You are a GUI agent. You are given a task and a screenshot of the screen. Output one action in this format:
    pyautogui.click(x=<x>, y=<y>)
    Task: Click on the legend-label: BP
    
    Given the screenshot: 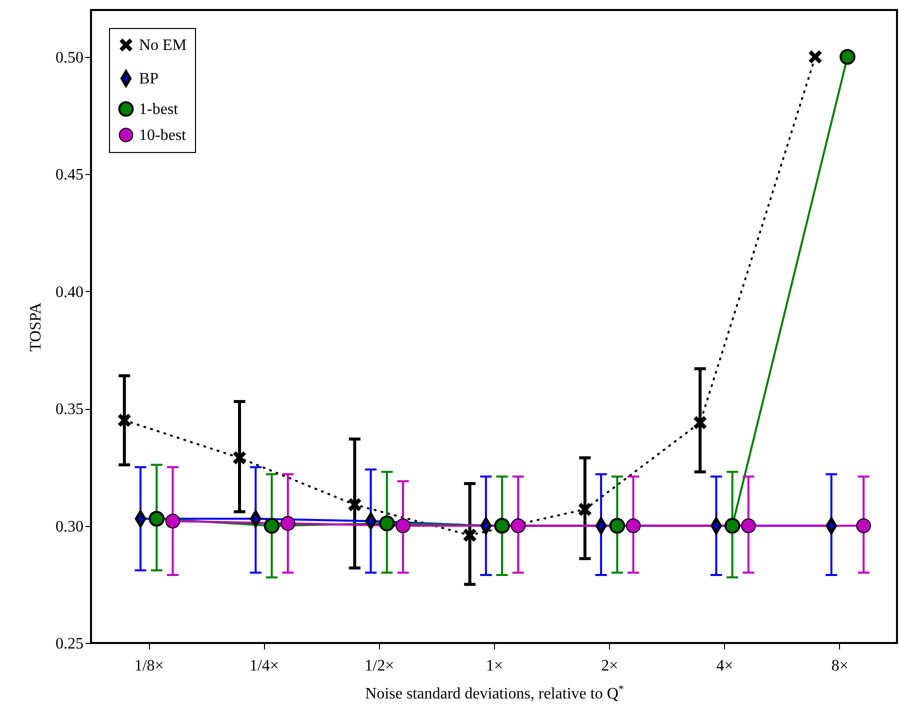 What is the action you would take?
    pyautogui.click(x=149, y=79)
    